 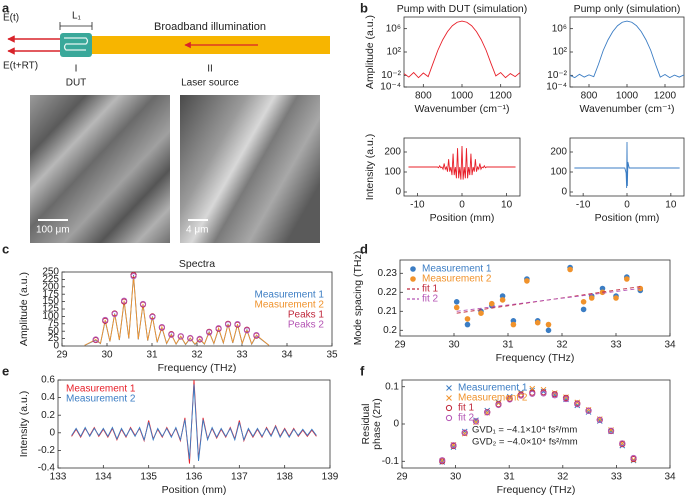 What do you see at coordinates (101, 399) in the screenshot?
I see `legend-label: Measurement 2` at bounding box center [101, 399].